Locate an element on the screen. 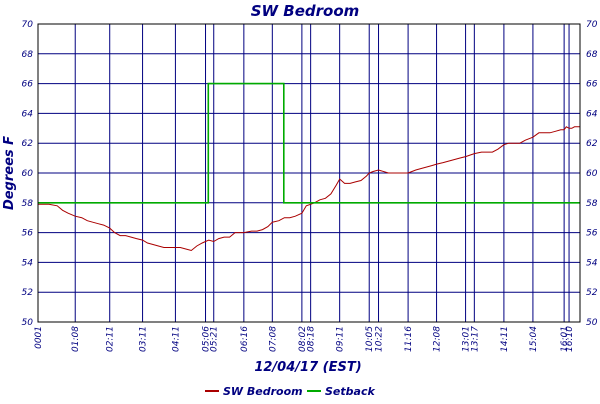 This screenshot has width=600, height=404. x-tick-label: 14:11 is located at coordinates (505, 339).